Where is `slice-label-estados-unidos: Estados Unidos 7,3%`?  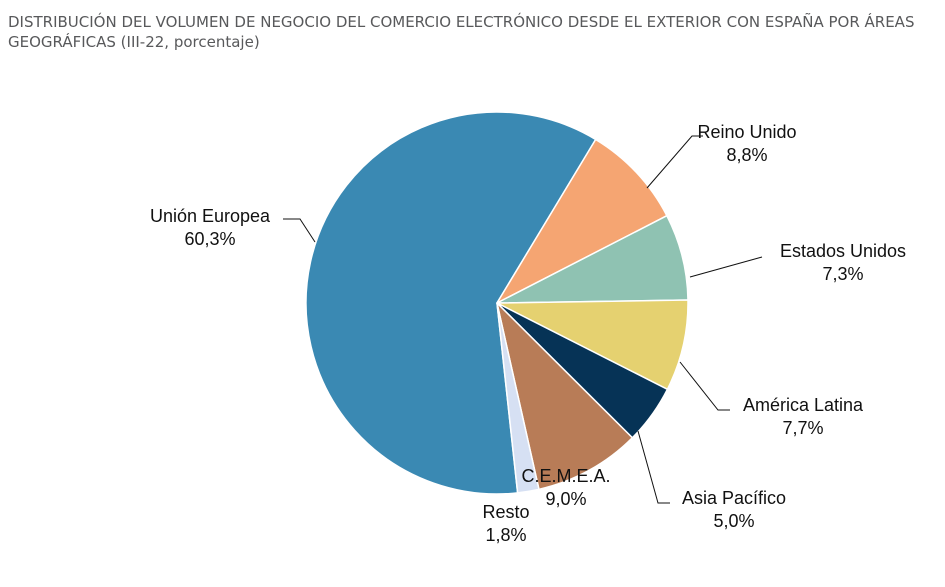
slice-label-estados-unidos: Estados Unidos 7,3% is located at coordinates (843, 262).